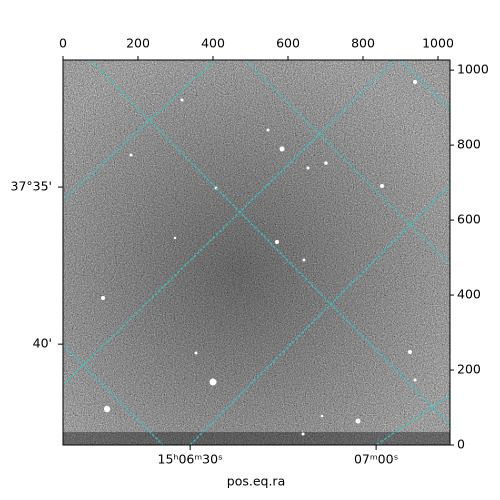 This screenshot has height=500, width=500. I want to click on x-tick-label: 600, so click(288, 43).